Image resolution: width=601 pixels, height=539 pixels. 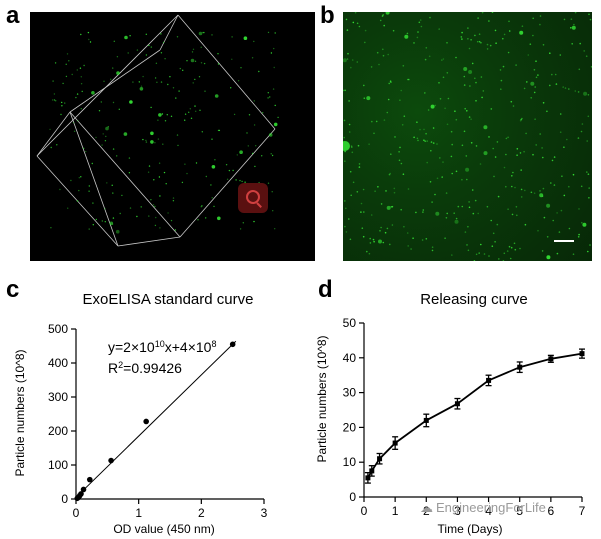 What do you see at coordinates (350, 393) in the screenshot?
I see `y-tick-label: 30` at bounding box center [350, 393].